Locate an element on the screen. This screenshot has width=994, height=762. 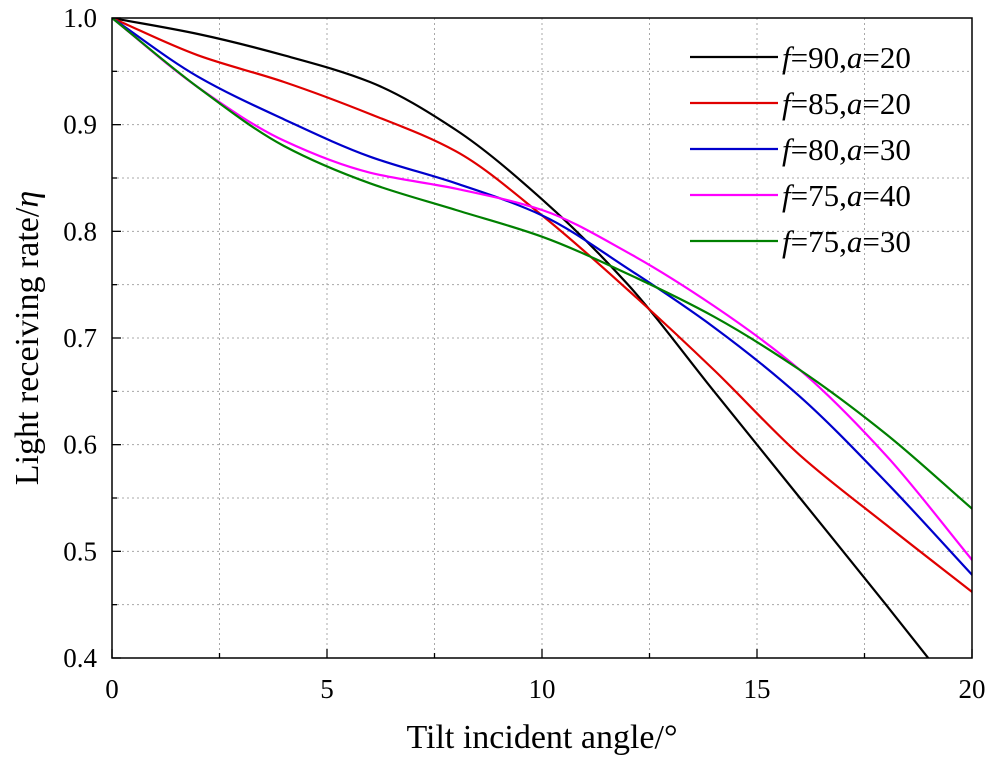
legend-item: f=75,a=30 is located at coordinates (800, 241).